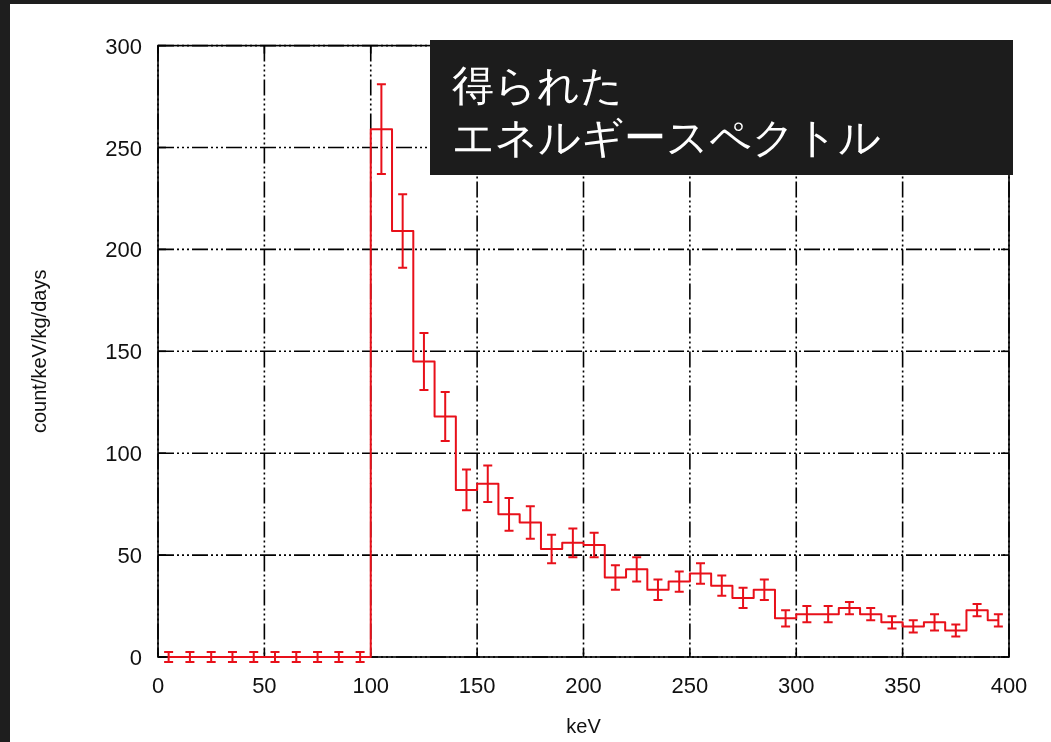 This screenshot has height=742, width=1051. I want to click on x-tick-label: 200, so click(583, 685).